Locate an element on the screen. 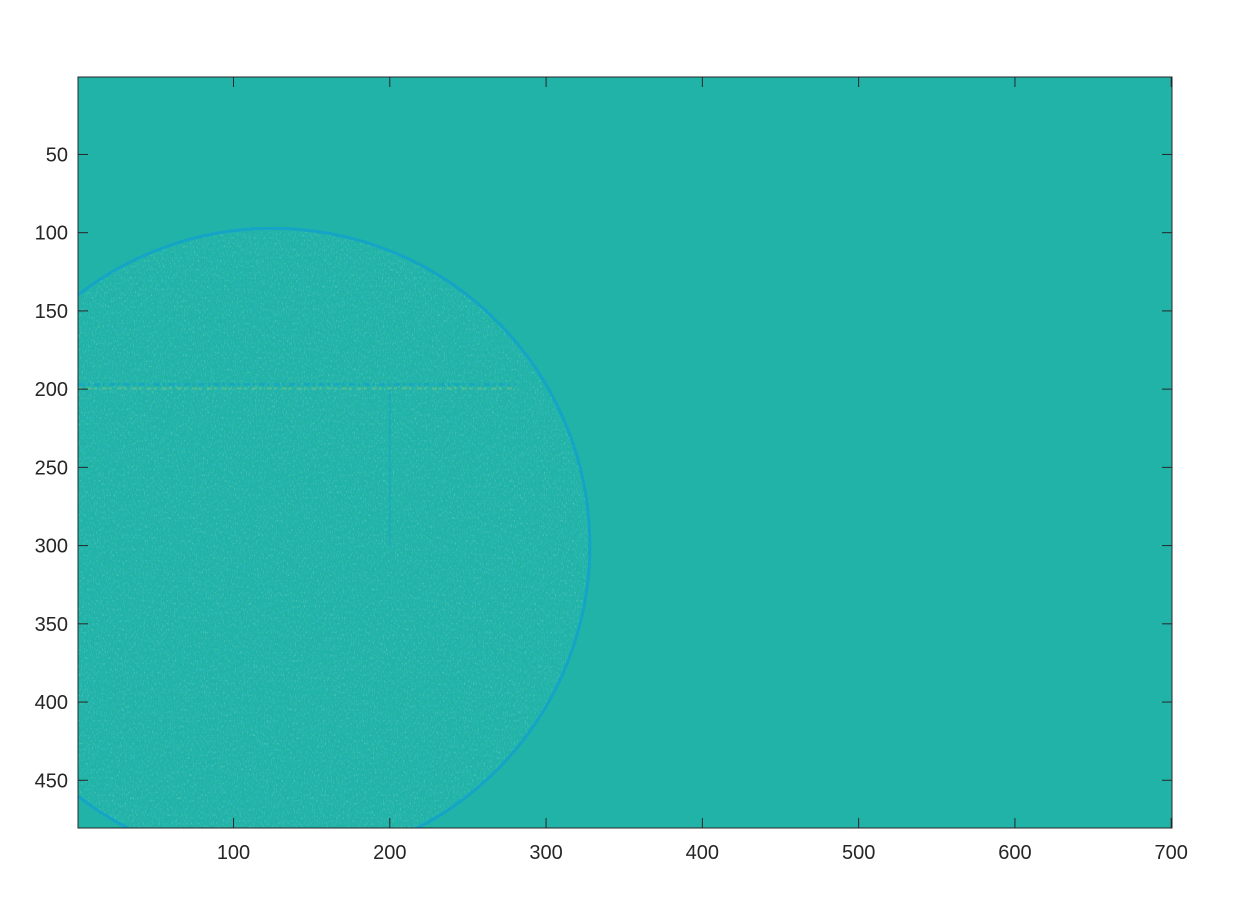 The width and height of the screenshot is (1250, 906). y-tick-label: 400 is located at coordinates (51, 703).